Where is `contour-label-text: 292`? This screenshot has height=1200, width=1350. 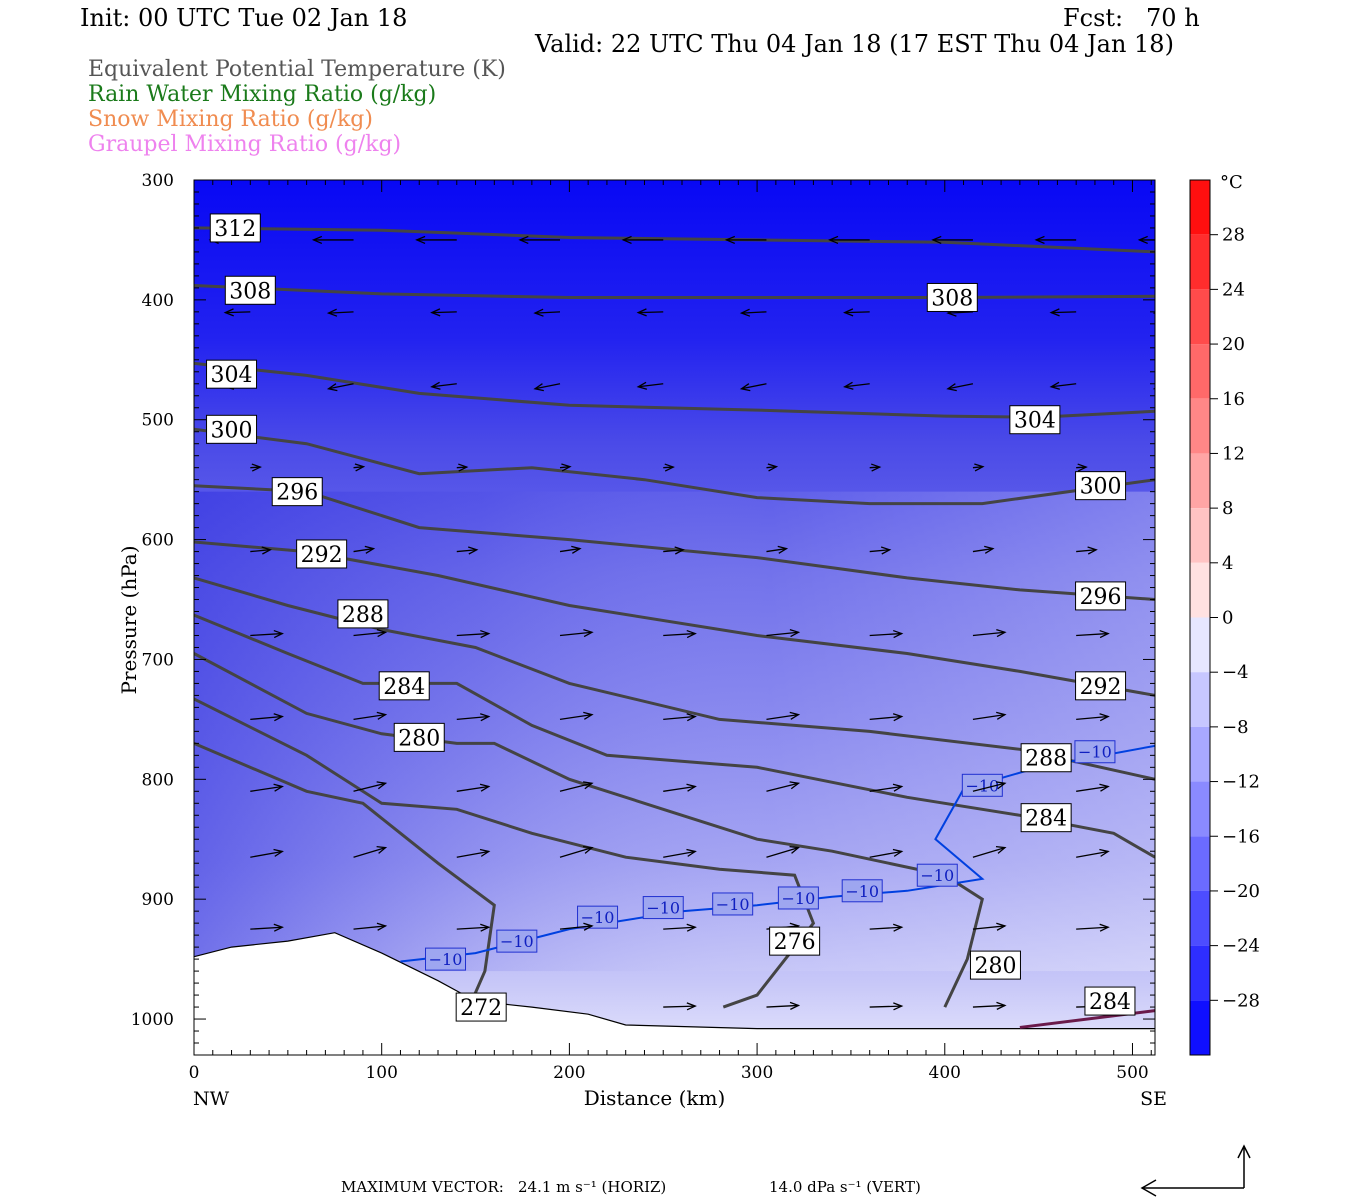 contour-label-text: 292 is located at coordinates (322, 555).